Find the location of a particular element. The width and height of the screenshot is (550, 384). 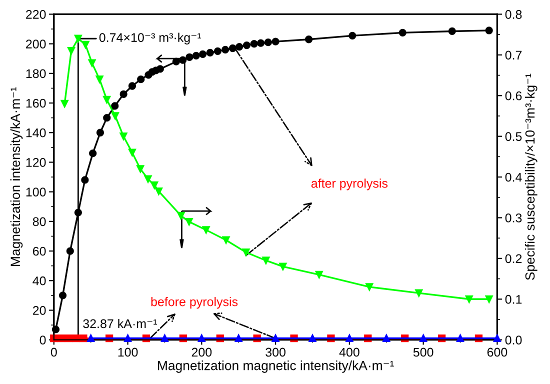

y-tick-label: 120 is located at coordinates (36, 162).